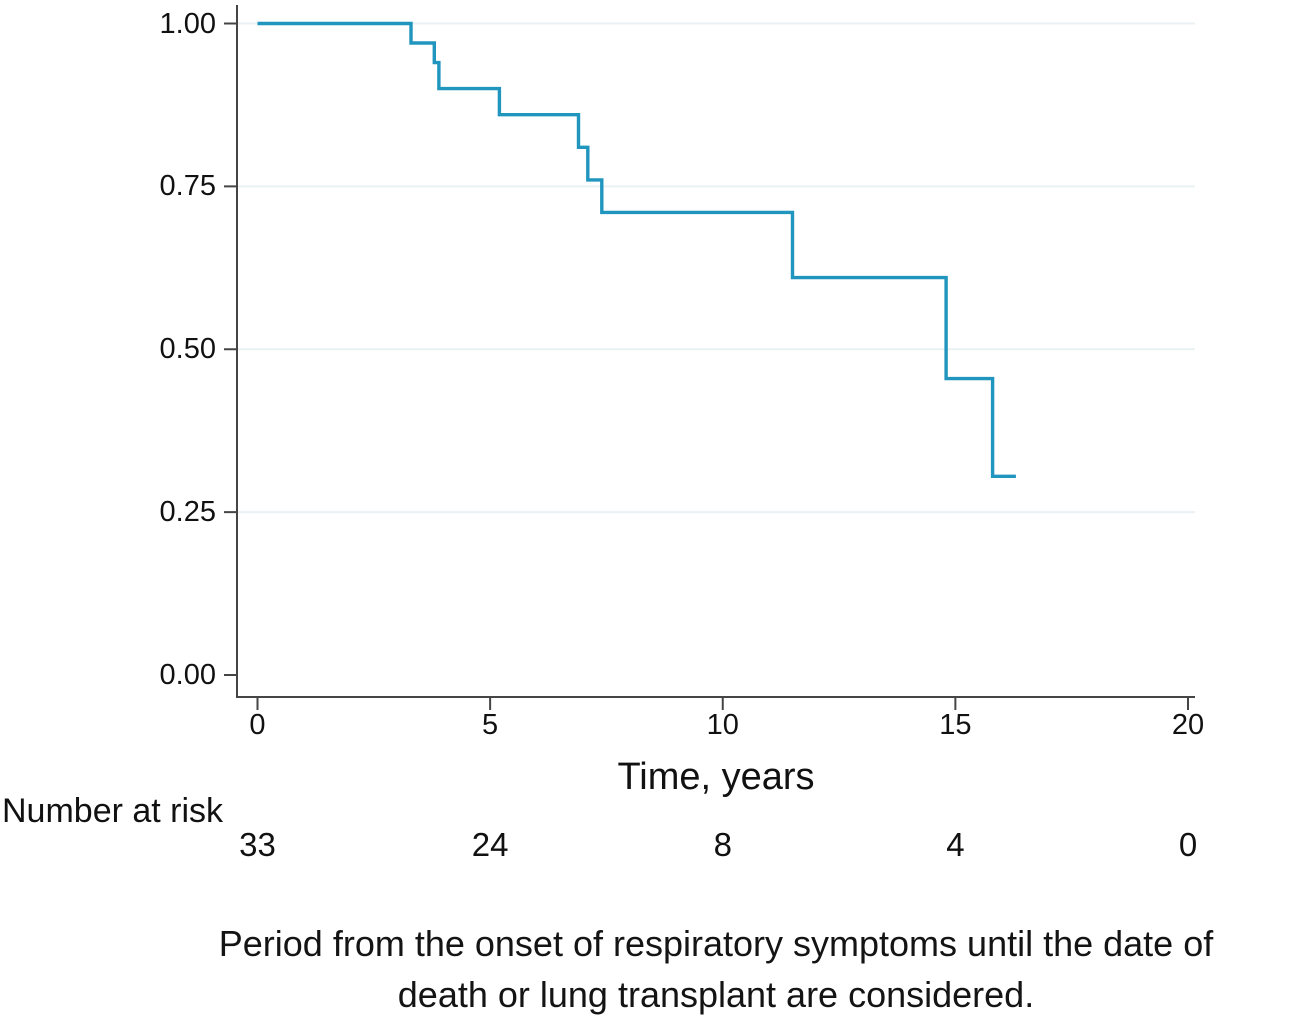 The height and width of the screenshot is (1021, 1293). I want to click on y-tick-label: 0.25, so click(187, 512).